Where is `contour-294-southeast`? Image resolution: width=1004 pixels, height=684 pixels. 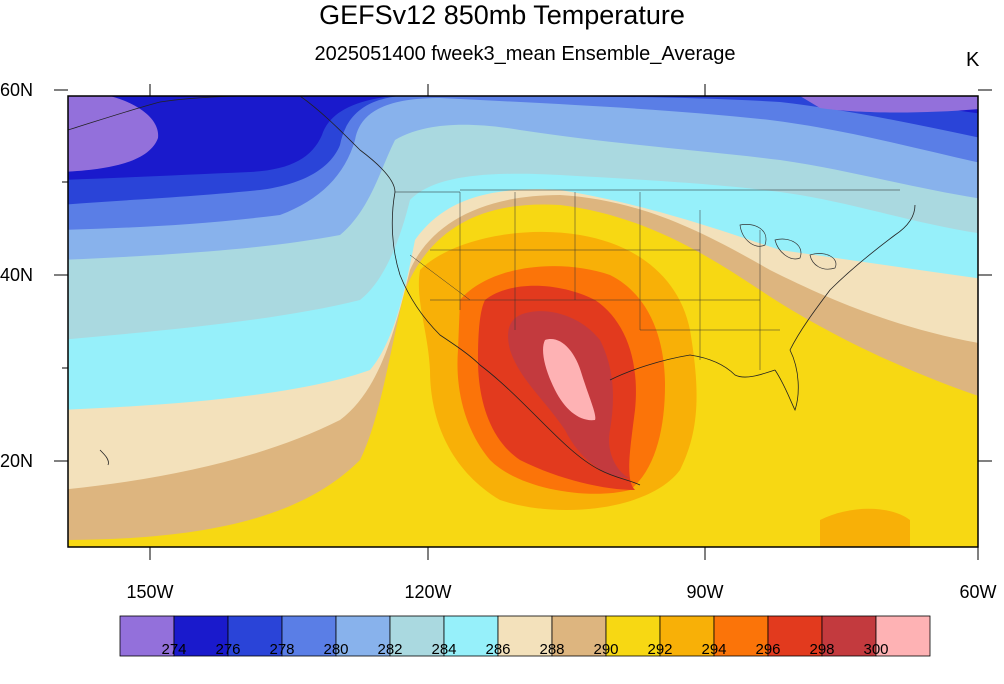
contour-294-southeast is located at coordinates (865, 527).